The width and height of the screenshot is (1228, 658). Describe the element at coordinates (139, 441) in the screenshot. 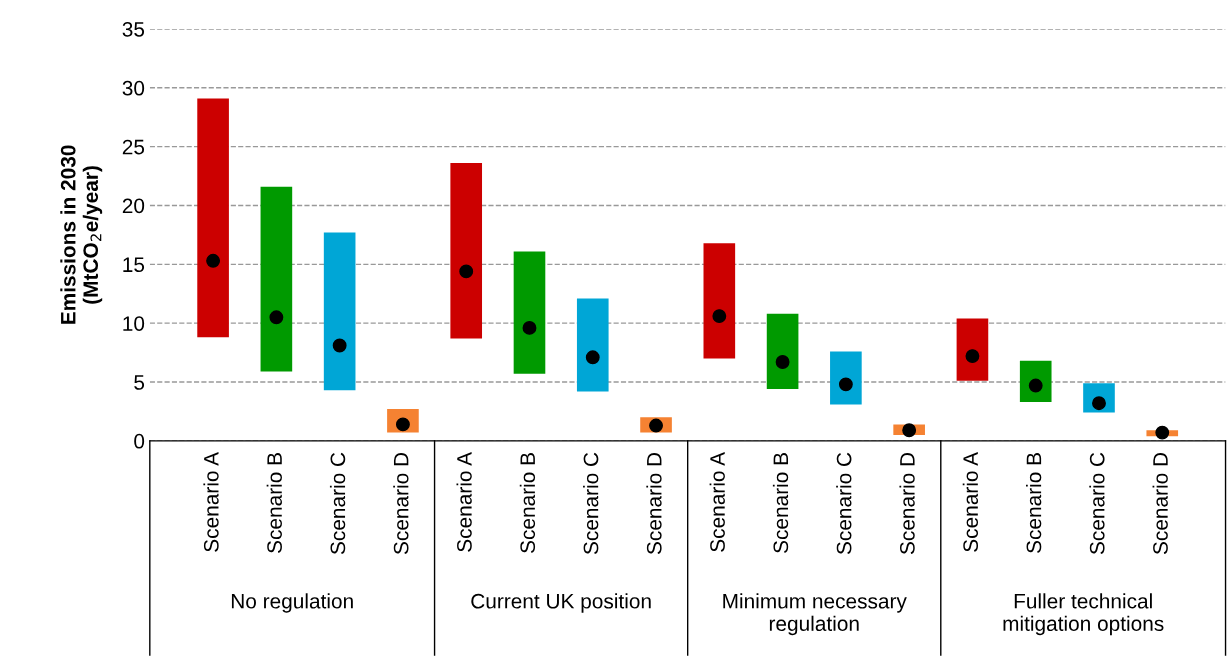

I see `y-tick-label: 0` at that location.